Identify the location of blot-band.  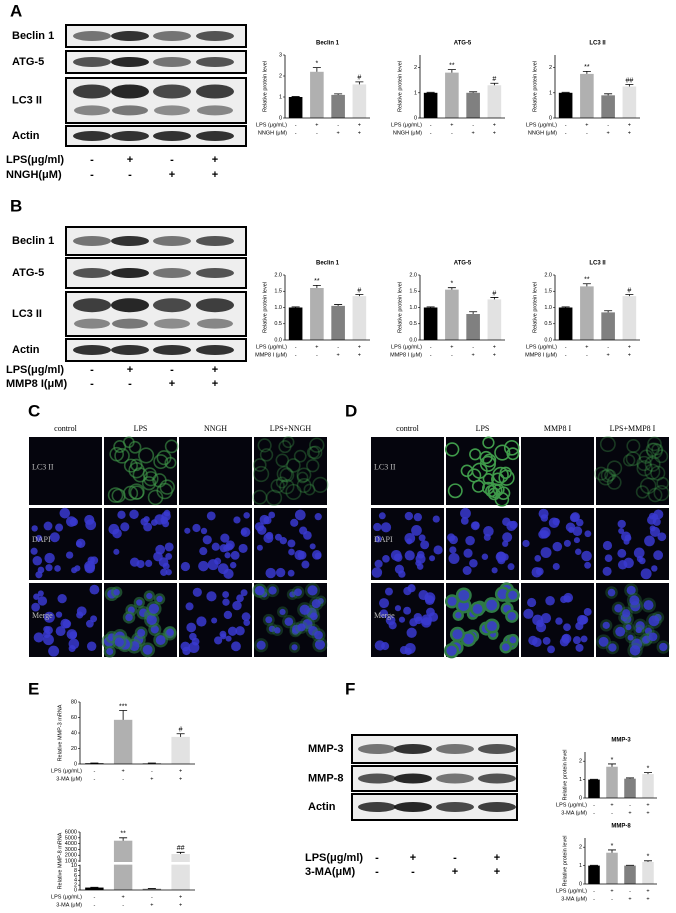
(130, 241).